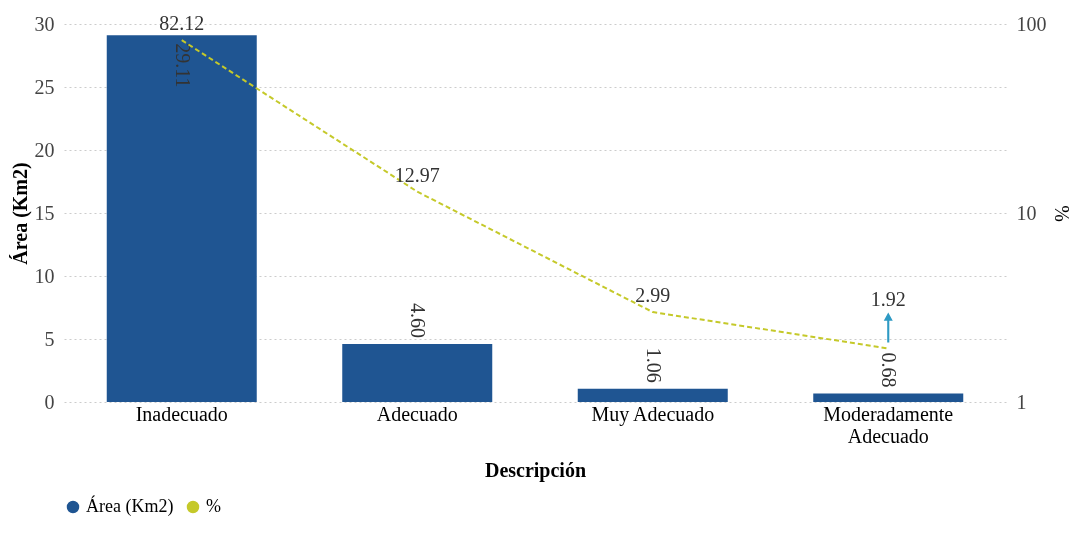  What do you see at coordinates (49, 338) in the screenshot?
I see `y-tick-label: 5` at bounding box center [49, 338].